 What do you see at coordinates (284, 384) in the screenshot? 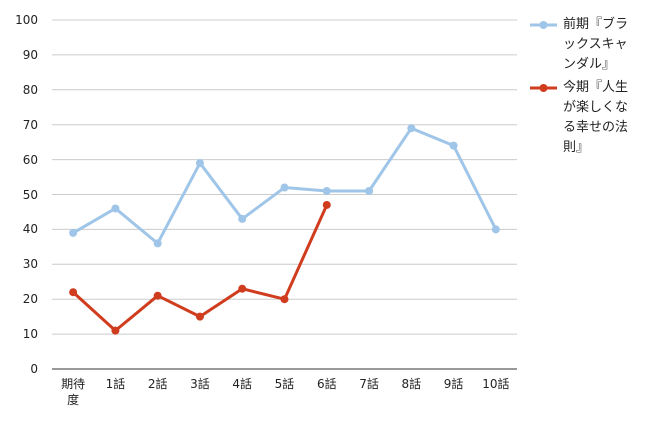
I see `x-tick-label: 5話` at bounding box center [284, 384].